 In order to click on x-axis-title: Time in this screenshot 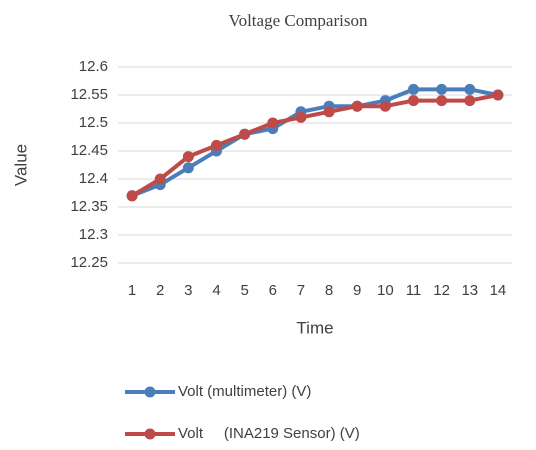, I will do `click(314, 327)`.